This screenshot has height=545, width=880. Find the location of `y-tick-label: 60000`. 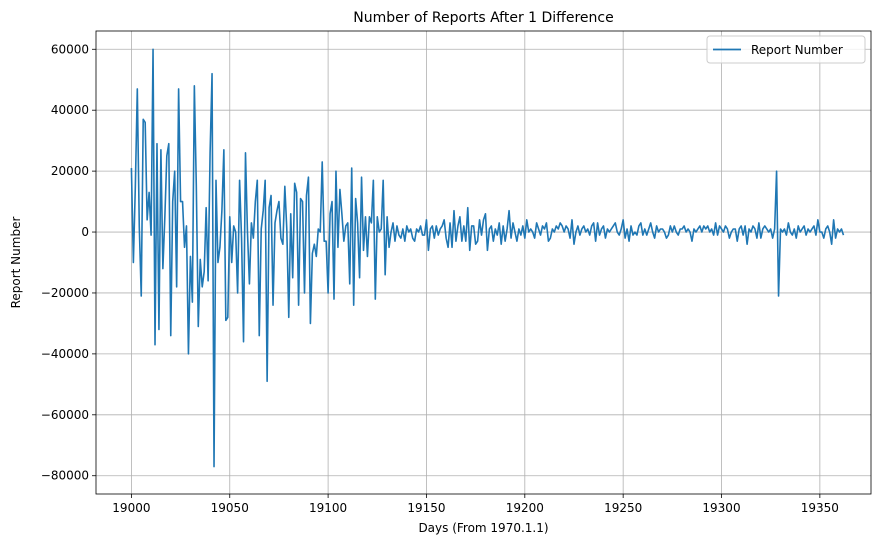

y-tick-label: 60000 is located at coordinates (70, 49).